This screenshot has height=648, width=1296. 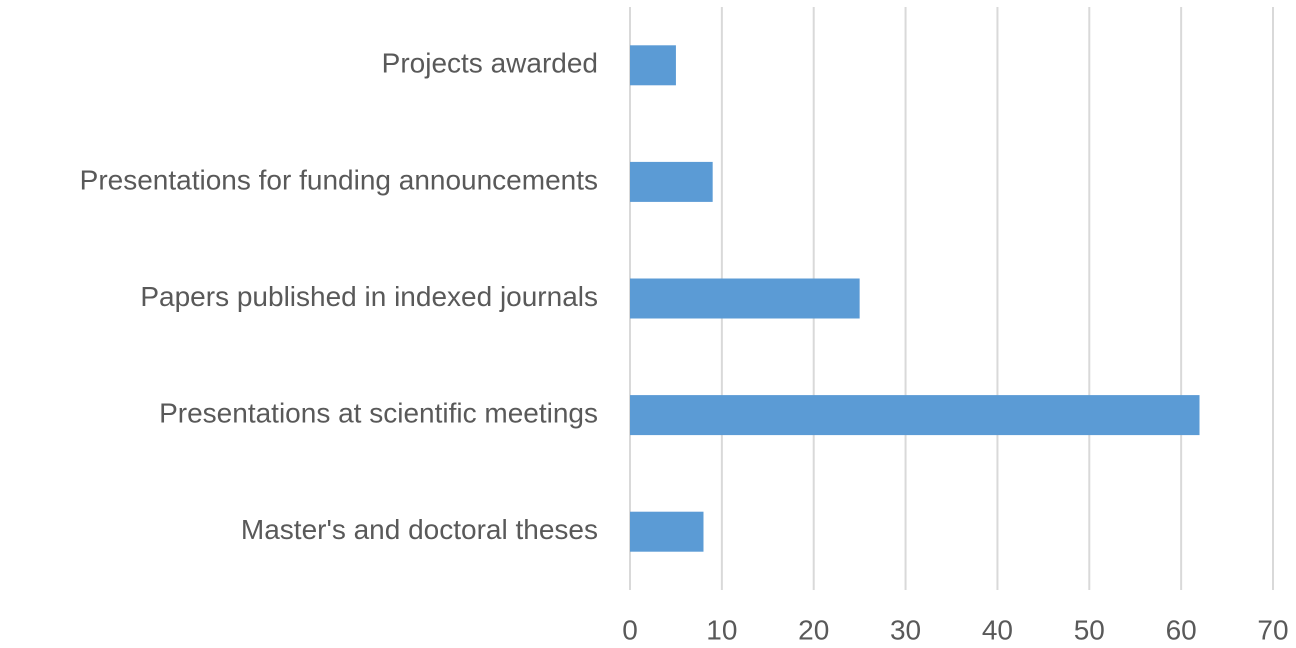 I want to click on x-tick-label: 20, so click(x=813, y=629).